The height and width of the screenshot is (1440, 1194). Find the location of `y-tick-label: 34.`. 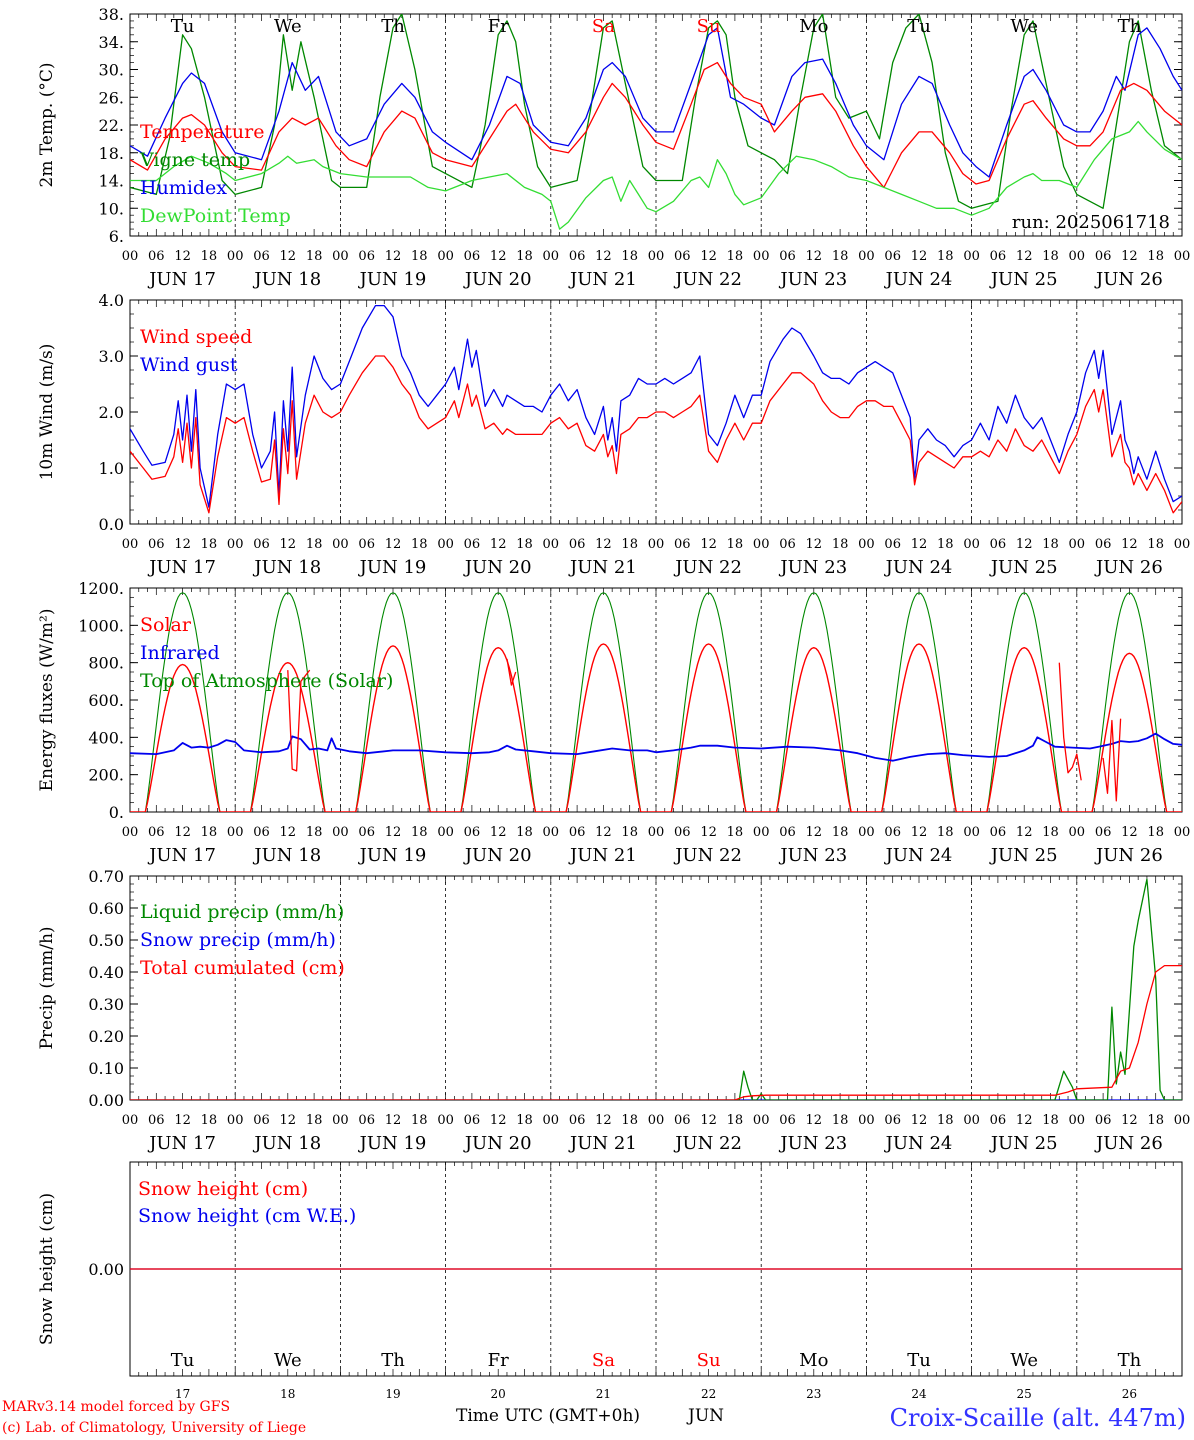

y-tick-label: 34. is located at coordinates (111, 42).